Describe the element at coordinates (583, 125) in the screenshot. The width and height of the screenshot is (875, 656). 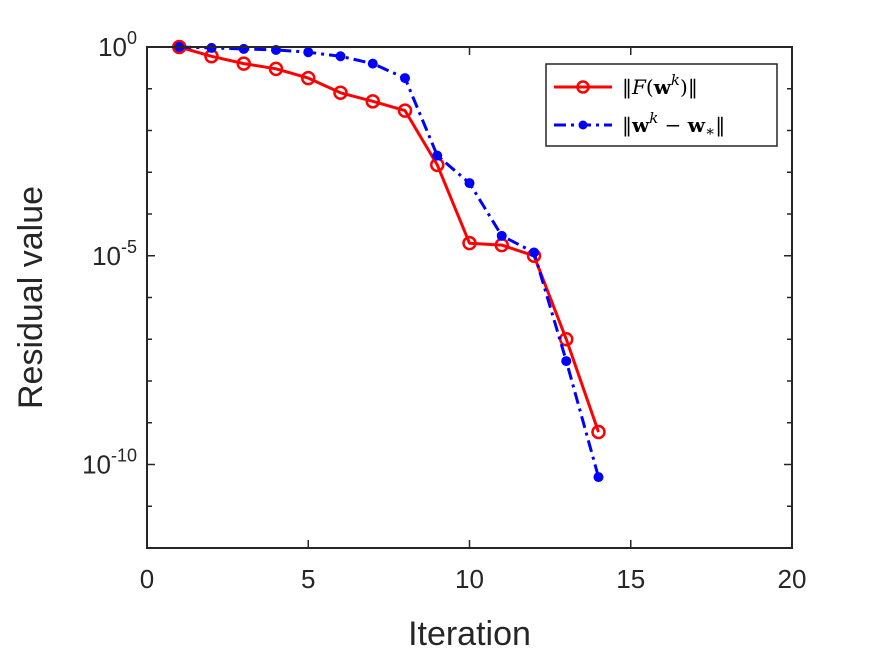
I see `legend-marker-blue` at that location.